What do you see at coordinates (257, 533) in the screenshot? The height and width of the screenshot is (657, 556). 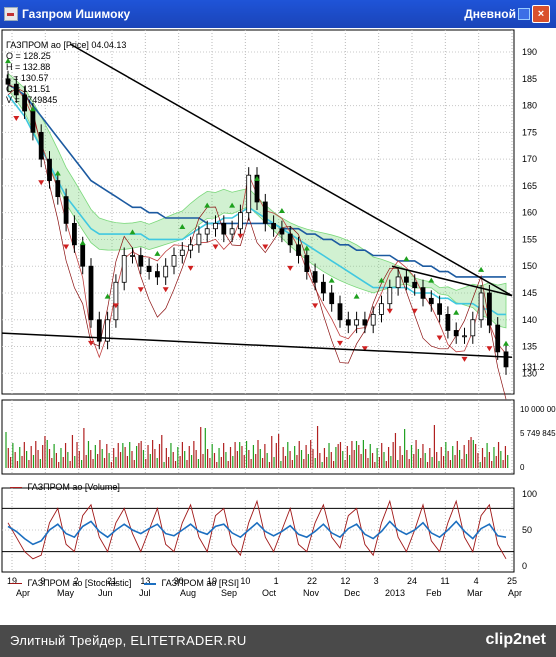 I see `rsi-line` at bounding box center [257, 533].